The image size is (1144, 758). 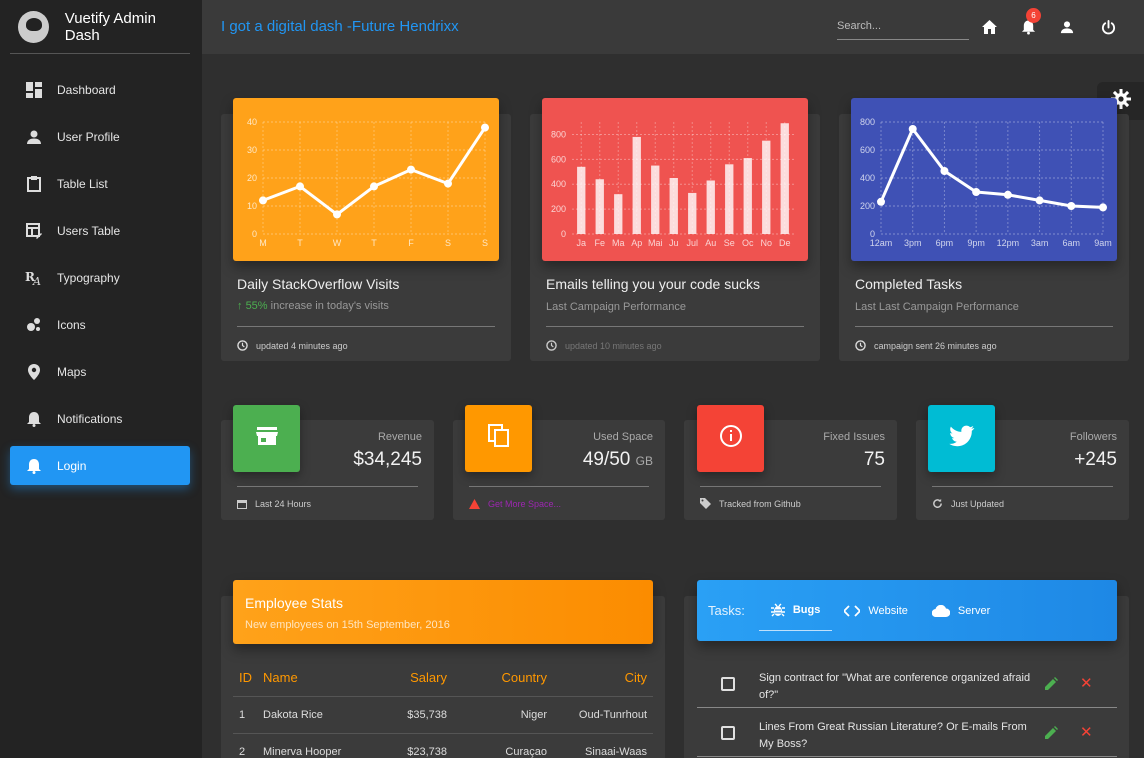 What do you see at coordinates (100, 230) in the screenshot?
I see `sidebar-item-users-table: Users Table` at bounding box center [100, 230].